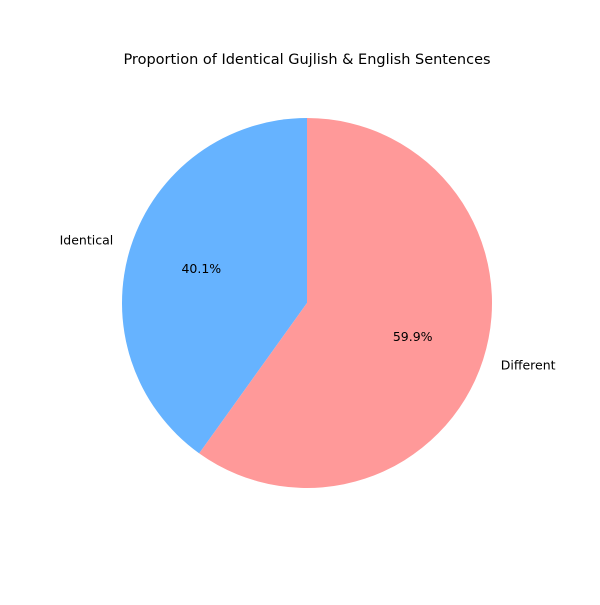 This screenshot has height=605, width=600. What do you see at coordinates (87, 240) in the screenshot?
I see `slice-label-identical: Identical` at bounding box center [87, 240].